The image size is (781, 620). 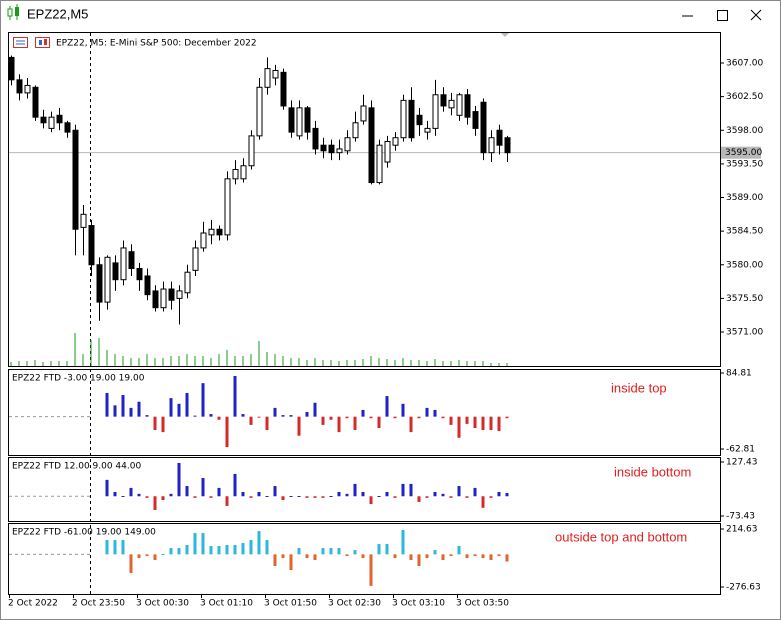 I want to click on y-tick-label: 3598.00, so click(x=744, y=131).